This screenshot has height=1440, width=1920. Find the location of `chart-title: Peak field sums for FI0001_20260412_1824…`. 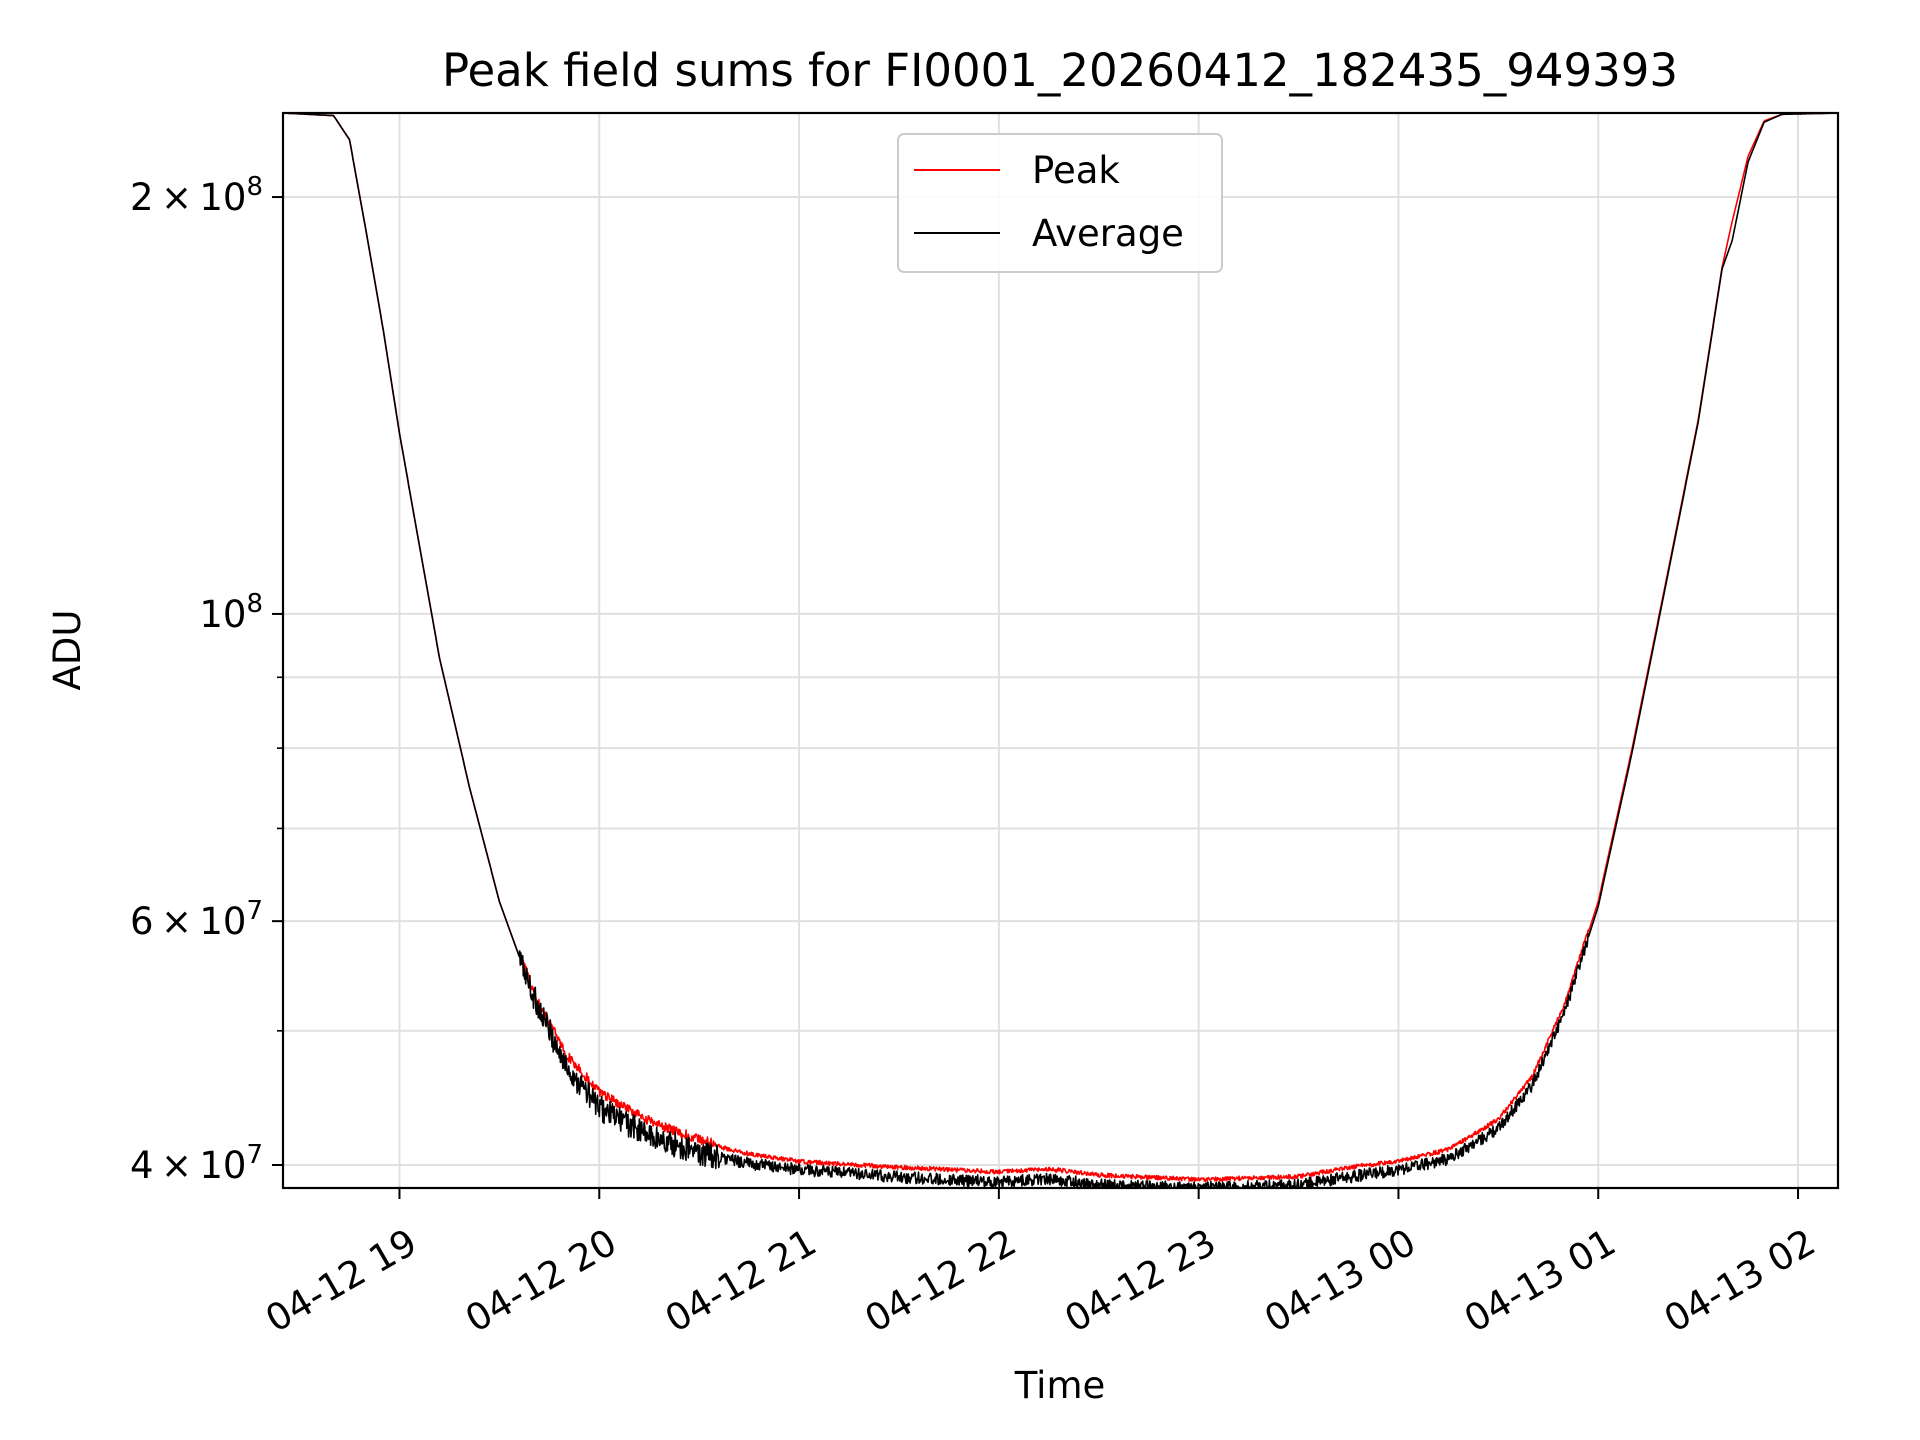

chart-title: Peak field sums for FI0001_20260412_1824… is located at coordinates (1060, 70).